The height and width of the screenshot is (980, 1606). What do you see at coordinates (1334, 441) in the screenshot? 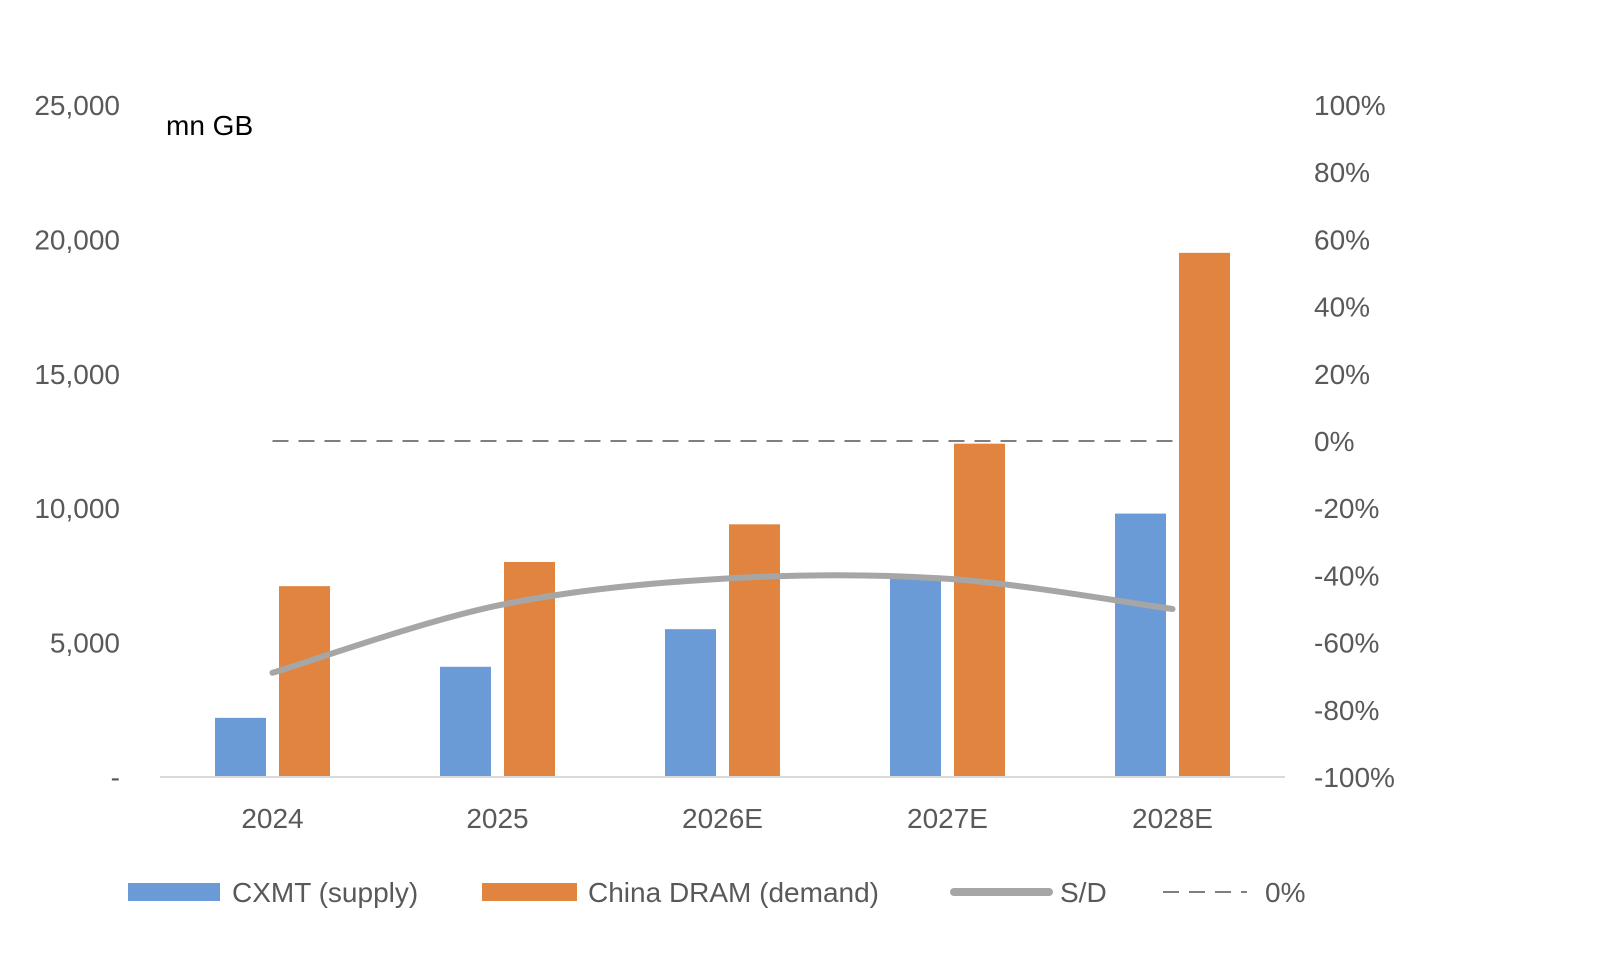
I see `right-tick-label: 0%` at bounding box center [1334, 441].